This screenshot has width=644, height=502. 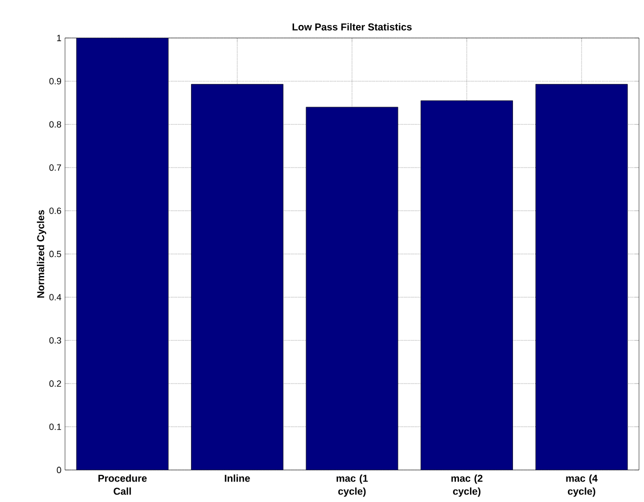 What do you see at coordinates (122, 484) in the screenshot?
I see `x-tick-label: Procedure Call` at bounding box center [122, 484].